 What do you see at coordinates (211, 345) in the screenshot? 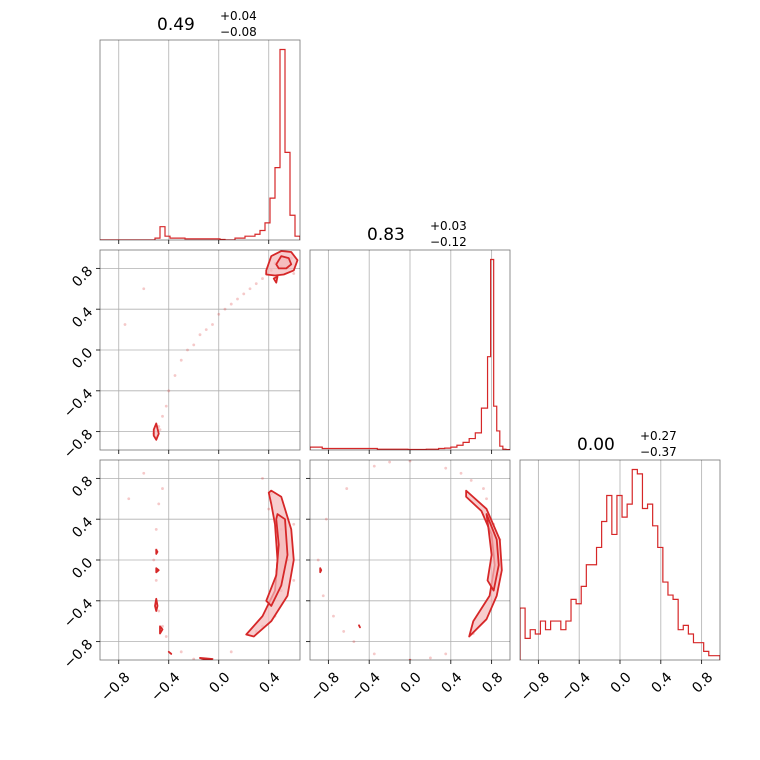
I see `scatter-2-1-marks` at bounding box center [211, 345].